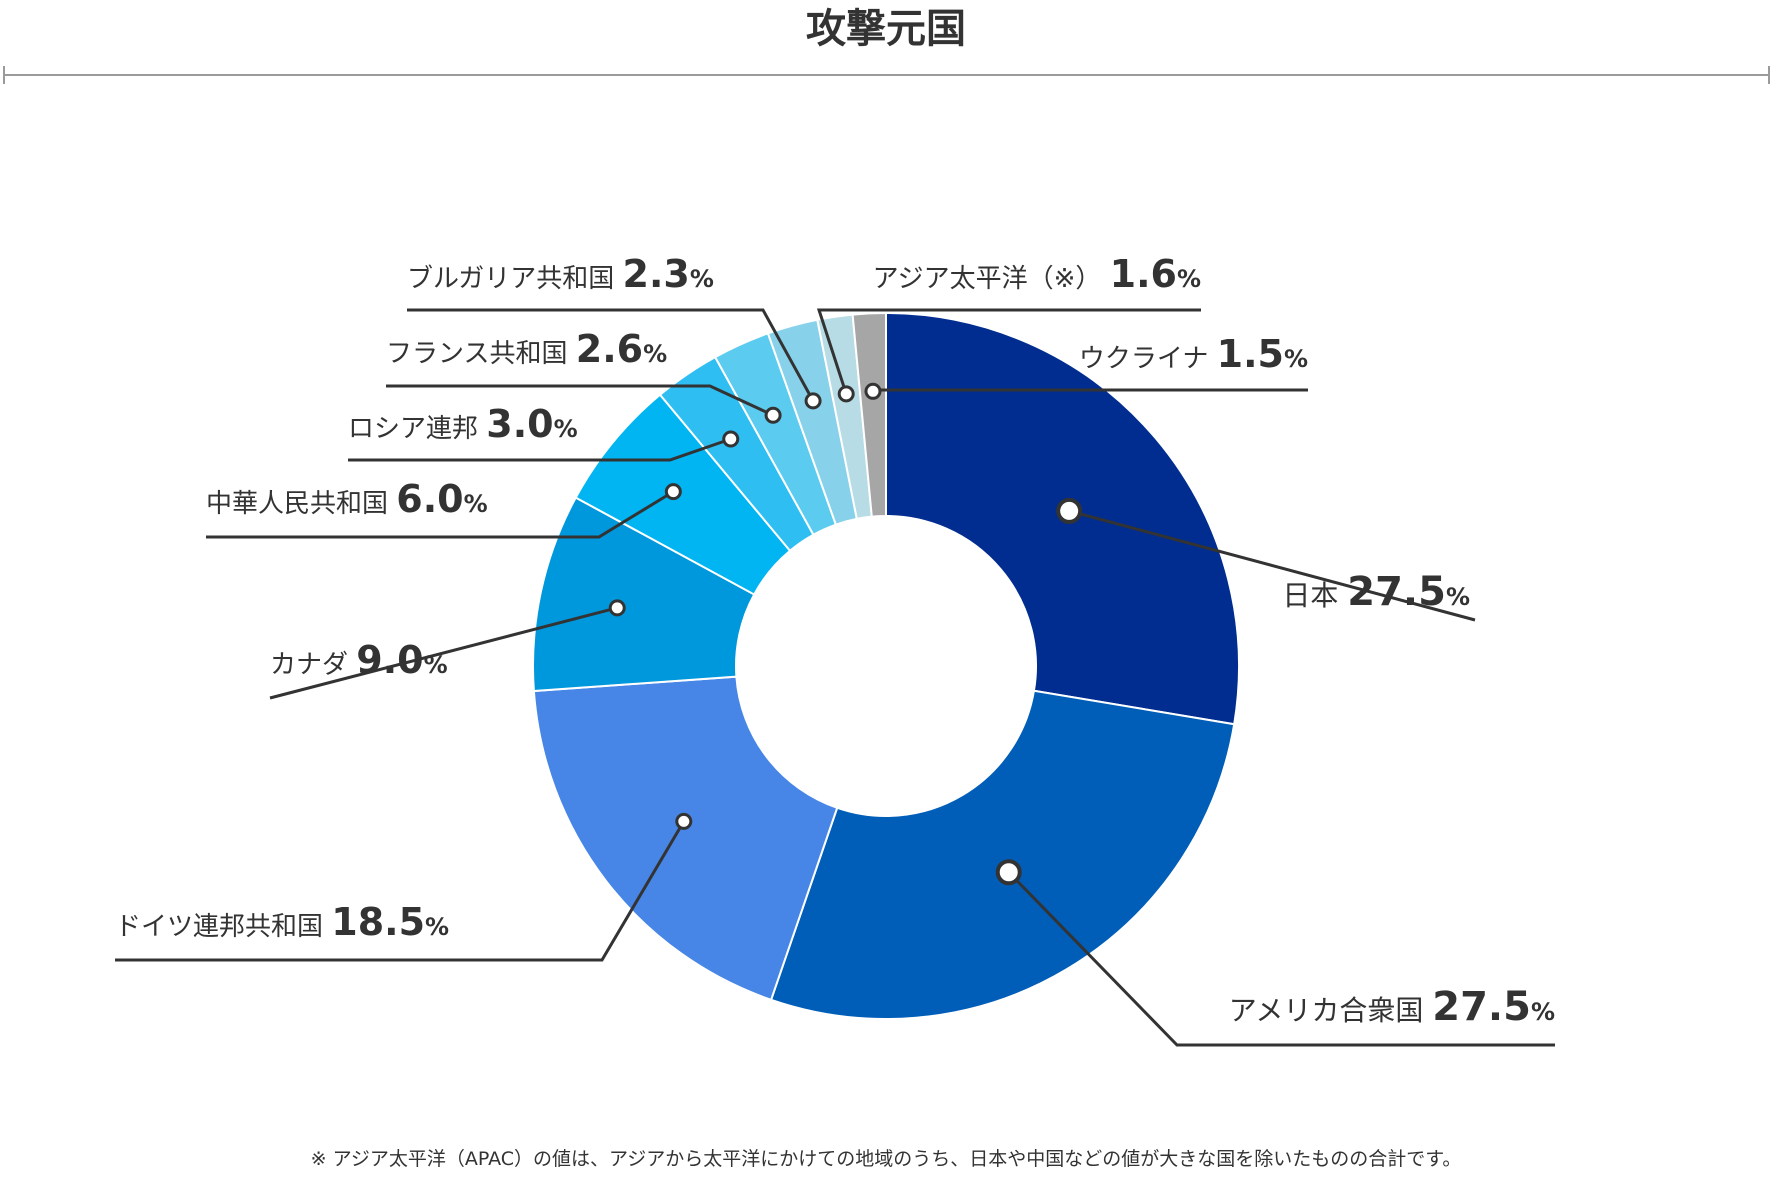 The image size is (1773, 1182). Describe the element at coordinates (609, 349) in the screenshot. I see `slice-label-value: 2.6` at that location.